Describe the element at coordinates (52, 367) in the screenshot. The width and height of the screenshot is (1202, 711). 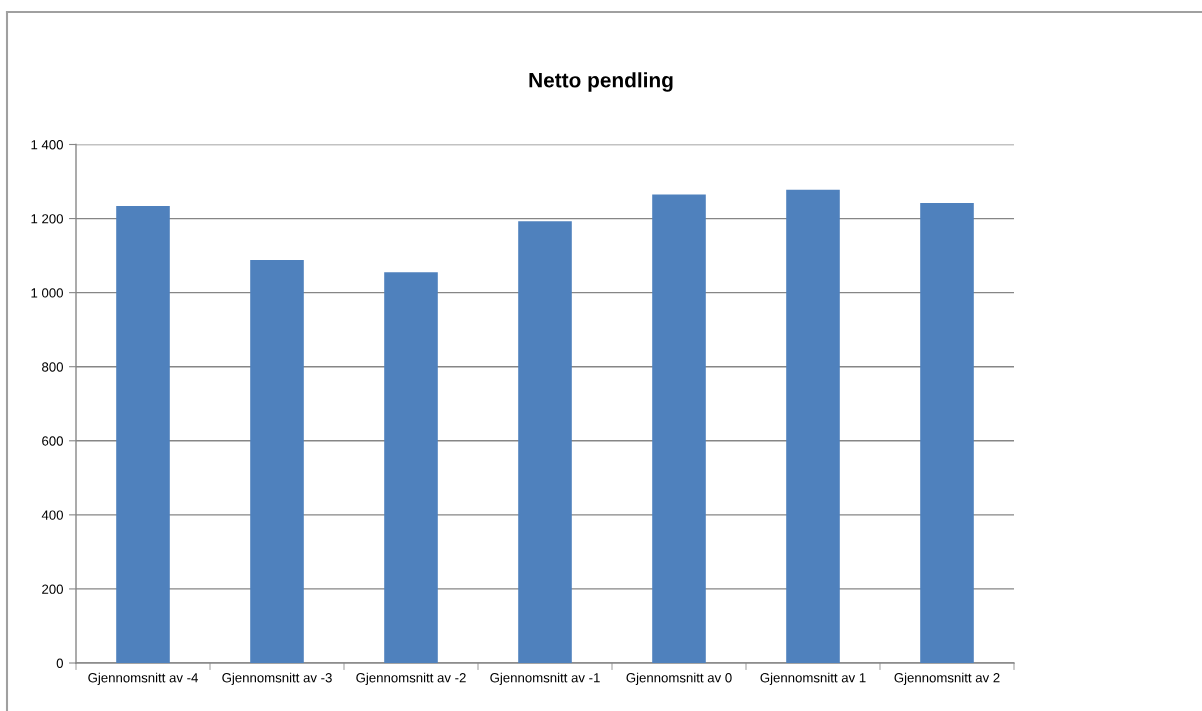
I see `y-tick-label: 800` at that location.